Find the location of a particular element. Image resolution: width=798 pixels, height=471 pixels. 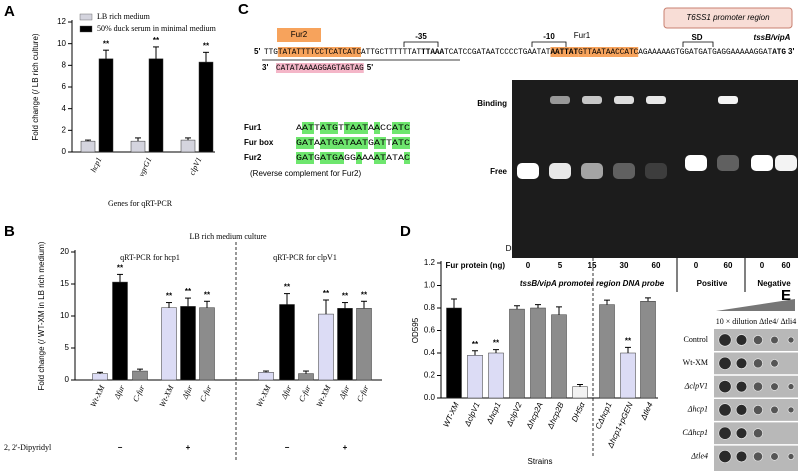

strain-label: CΔhcp1 is located at coordinates (695, 432).